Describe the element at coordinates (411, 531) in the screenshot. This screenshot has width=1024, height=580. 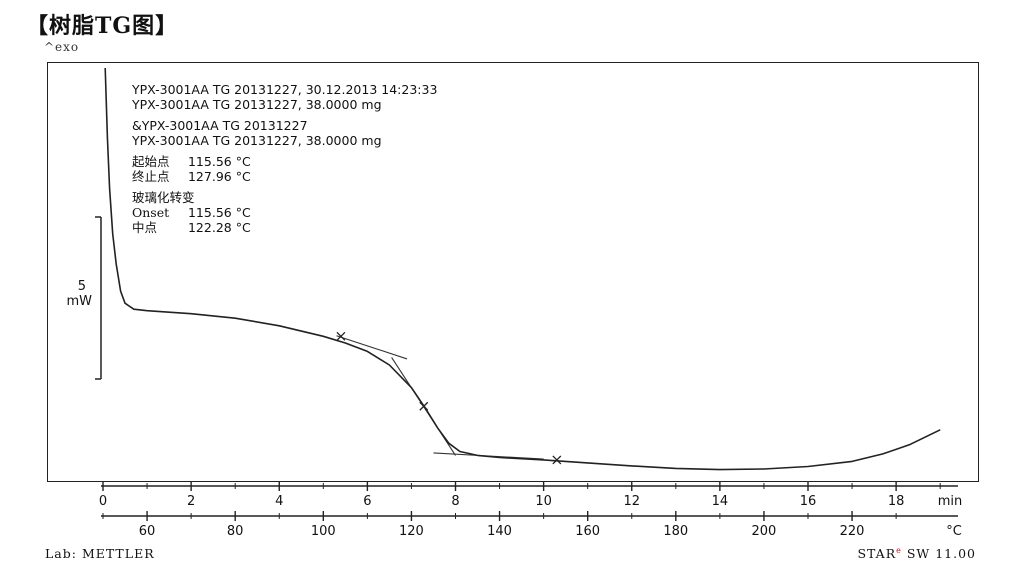
I see `temperature-tick-label: 120` at that location.